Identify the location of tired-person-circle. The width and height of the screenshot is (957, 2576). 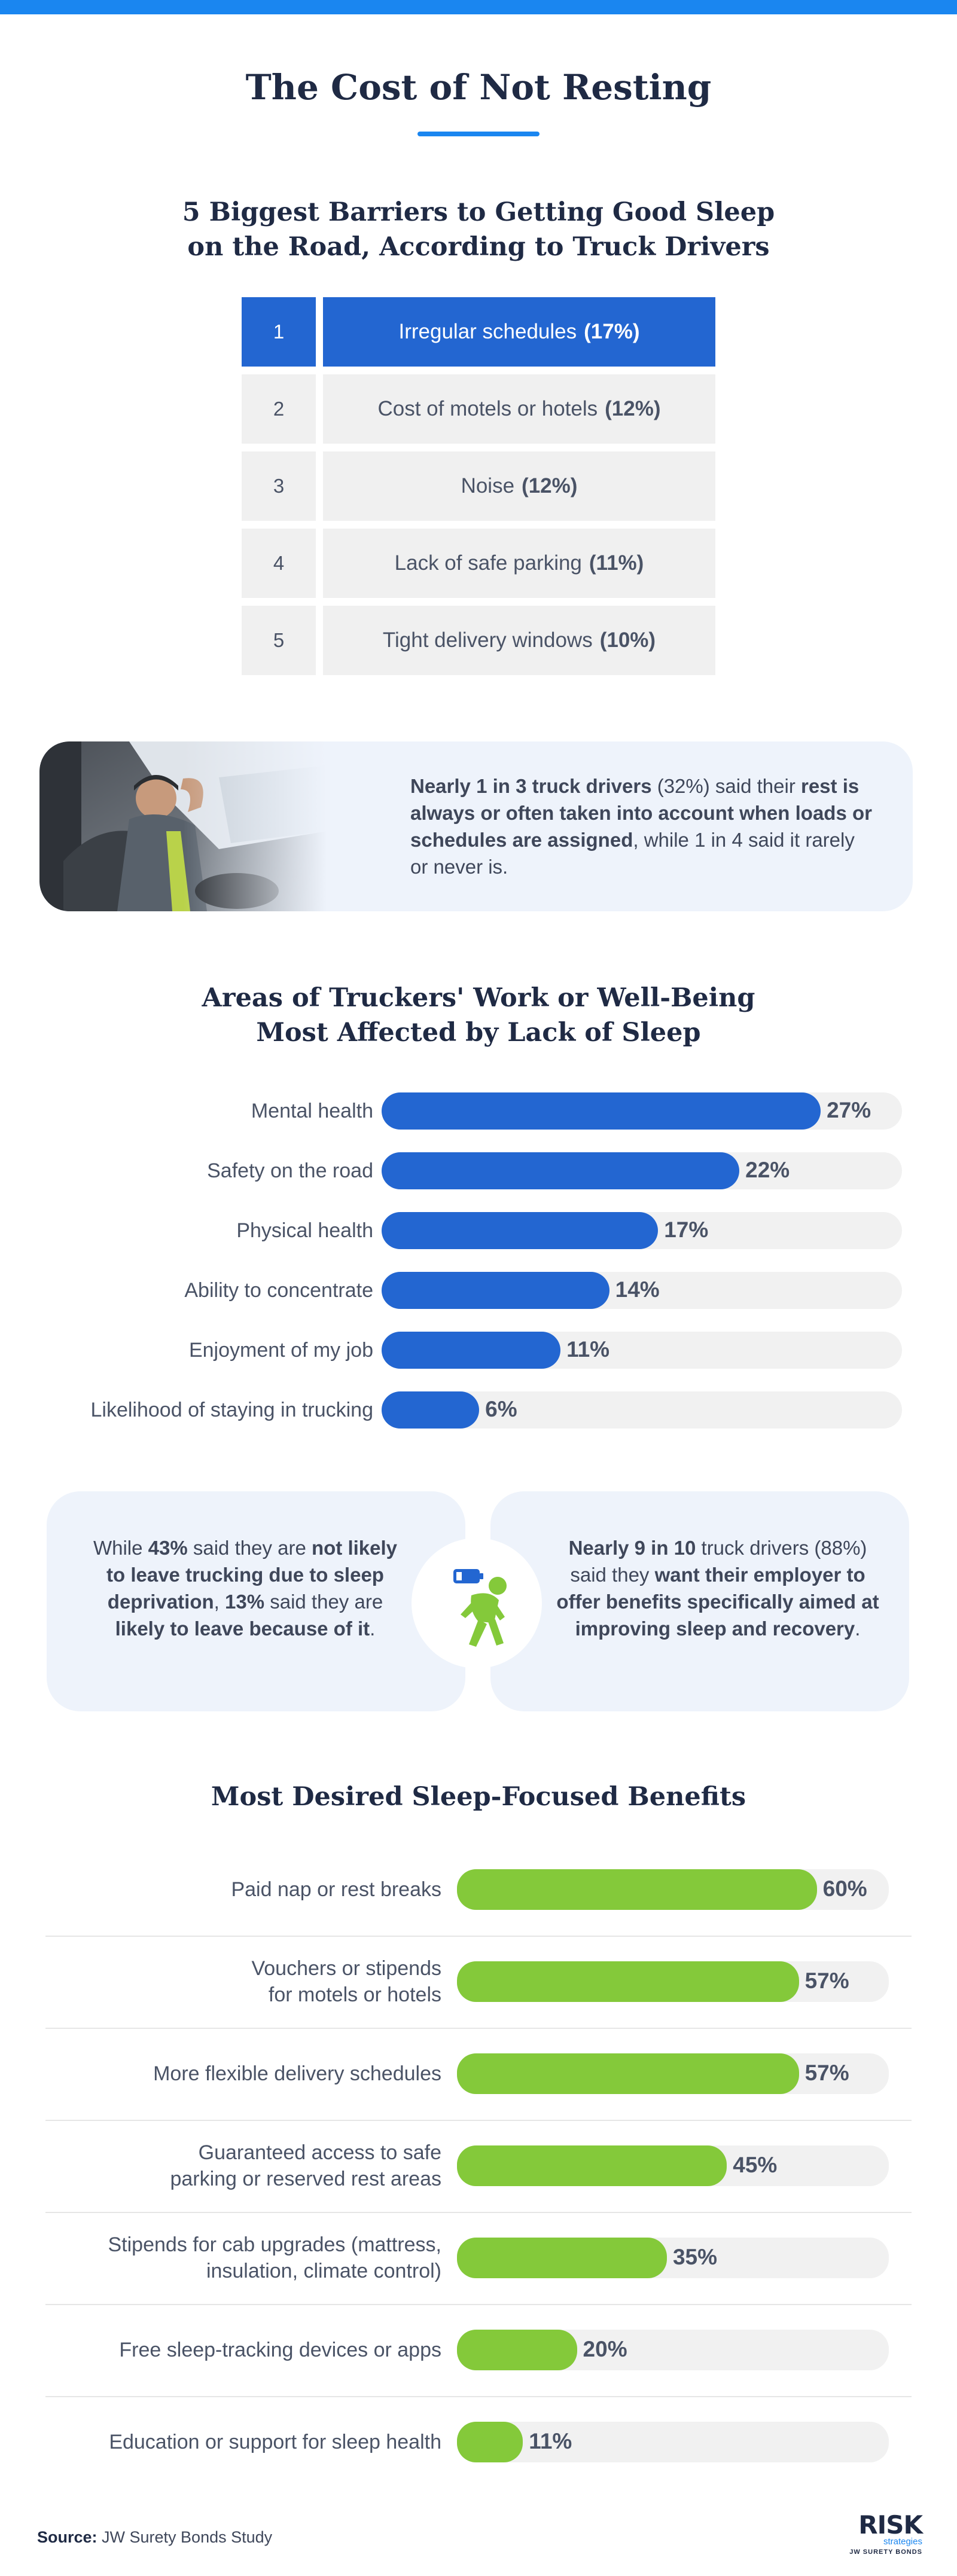
(477, 1603).